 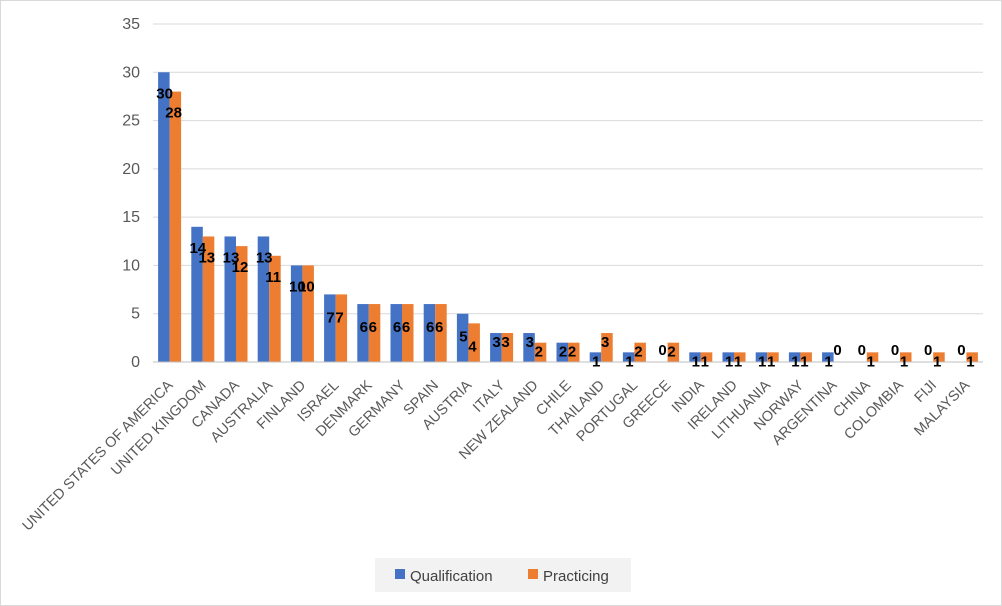 What do you see at coordinates (296, 313) in the screenshot?
I see `bar-qualification-finland` at bounding box center [296, 313].